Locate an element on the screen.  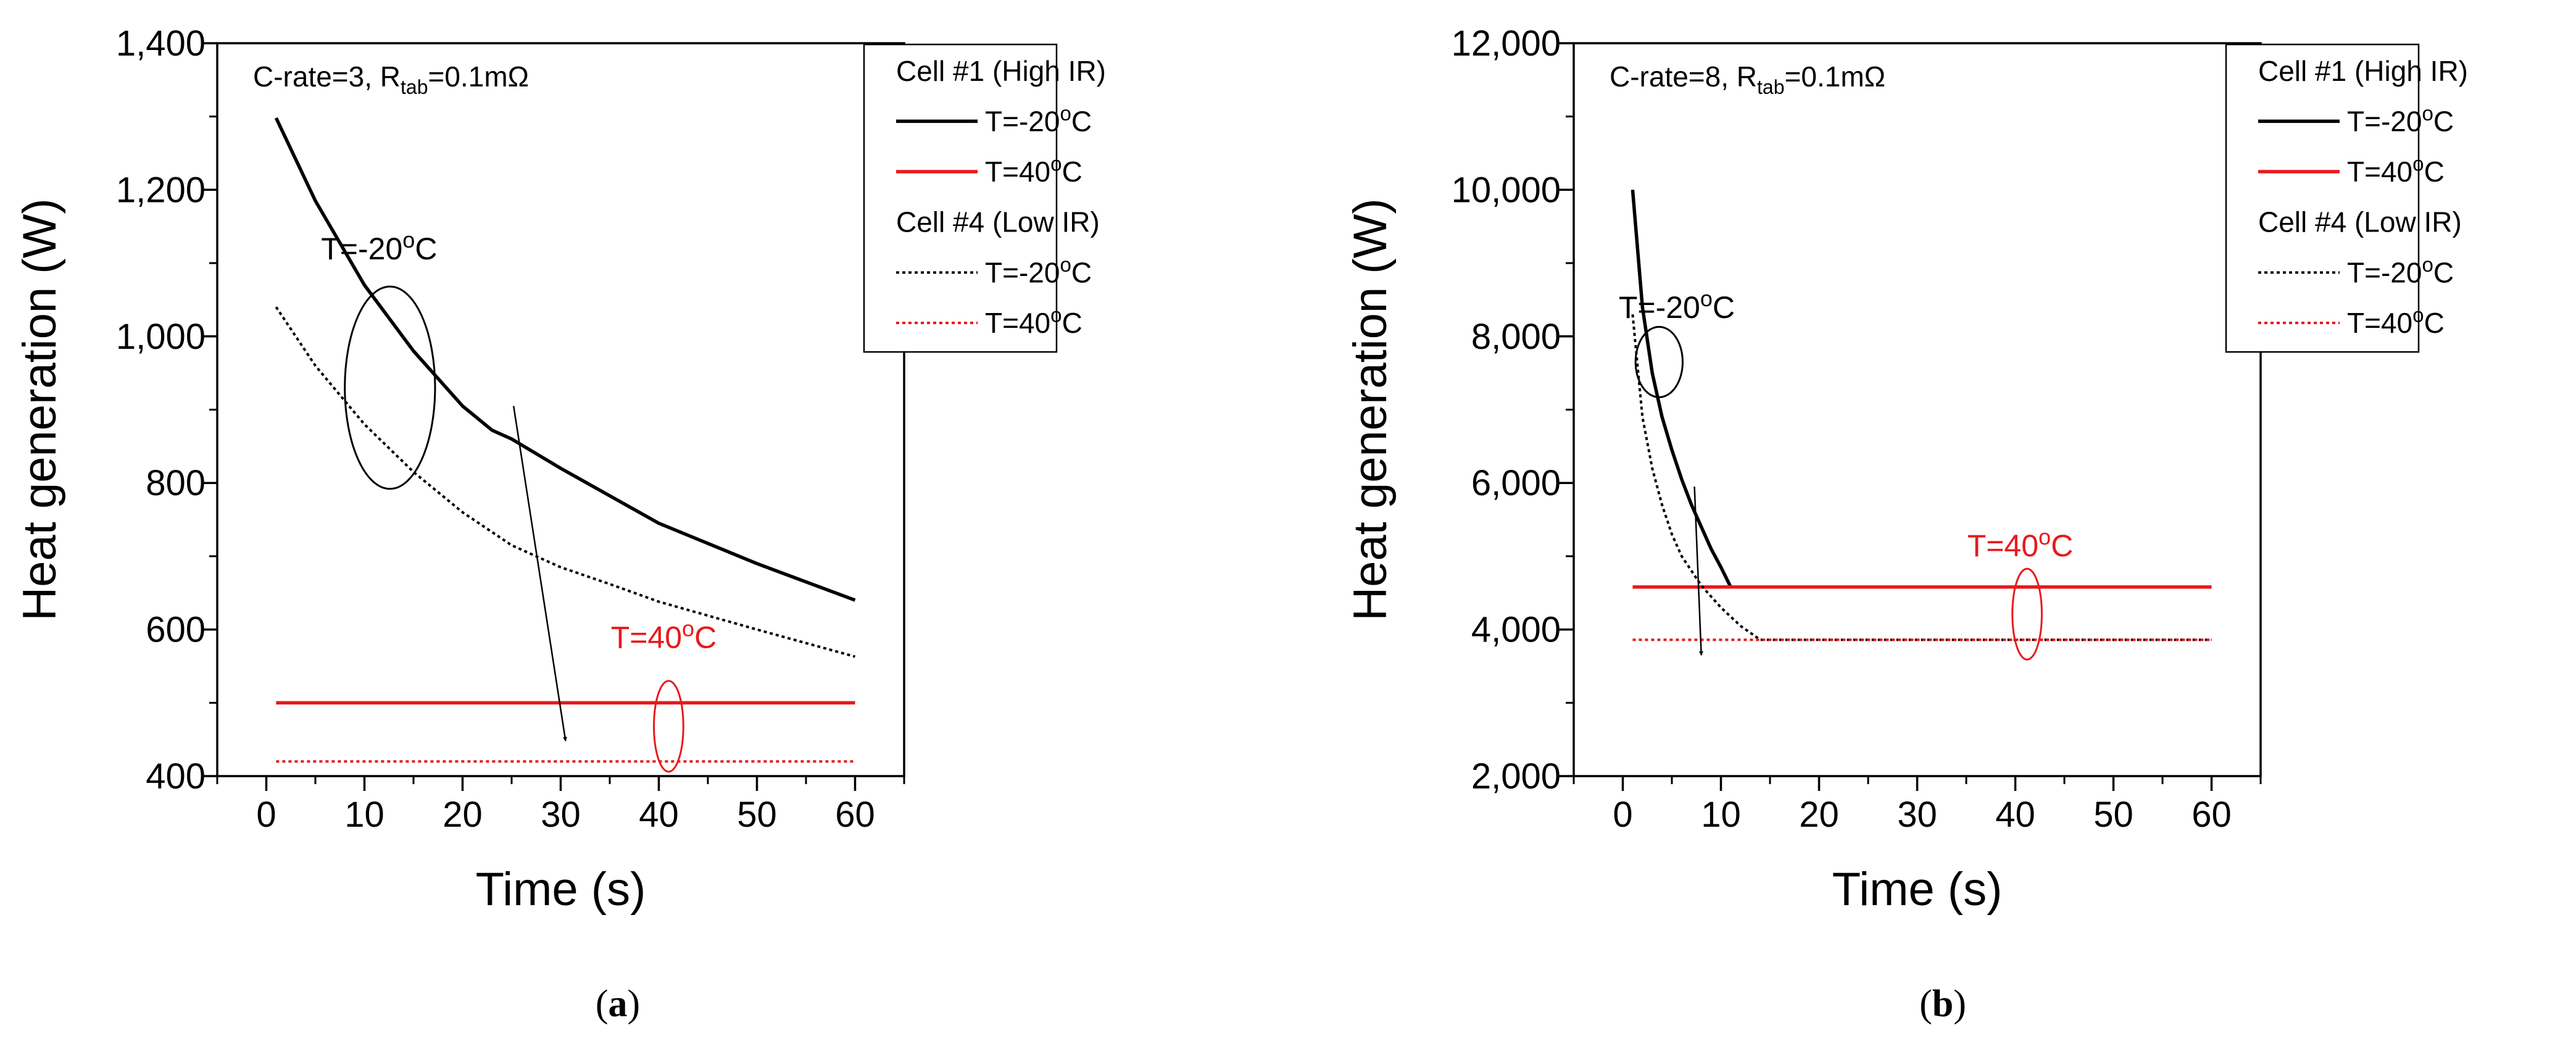
y-tick-label: 1,400 is located at coordinates (161, 43).